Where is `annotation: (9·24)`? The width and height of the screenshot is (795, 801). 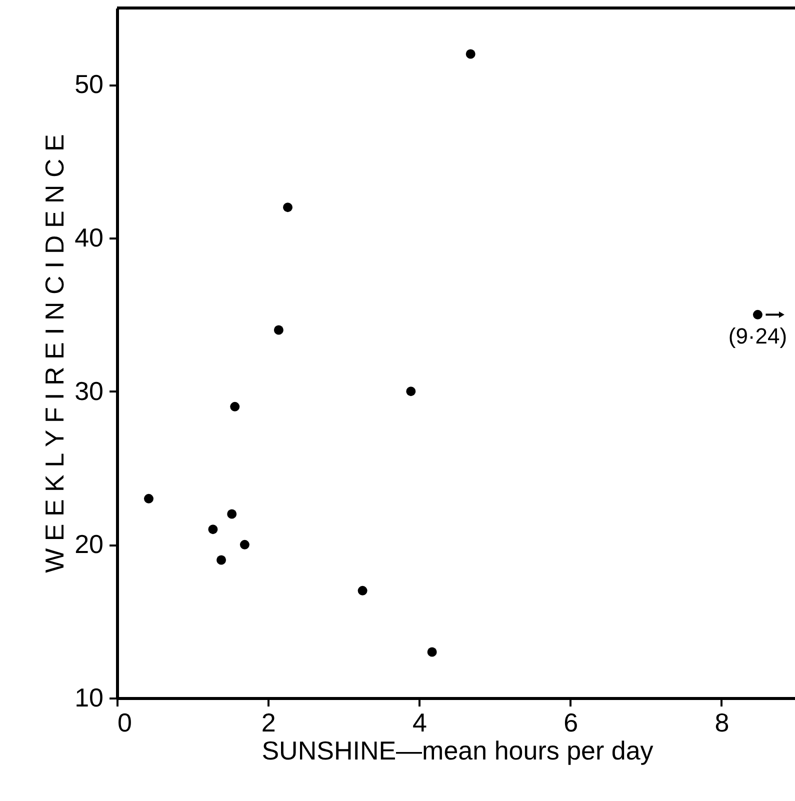
annotation: (9·24) is located at coordinates (758, 336).